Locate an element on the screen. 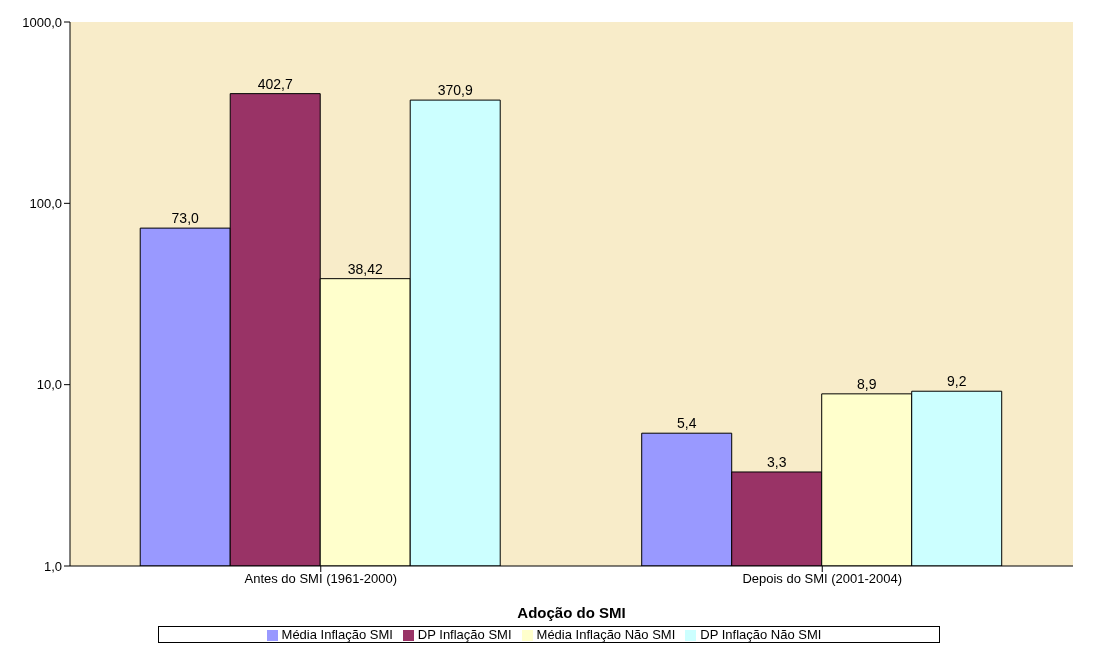  data-label: 8,9 is located at coordinates (866, 383).